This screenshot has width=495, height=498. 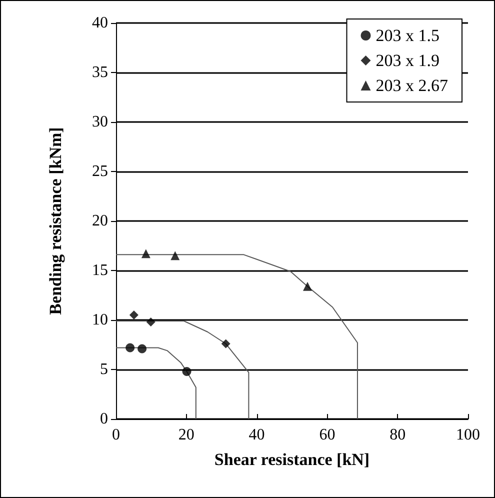 What do you see at coordinates (327, 435) in the screenshot?
I see `x-tick-label: 60` at bounding box center [327, 435].